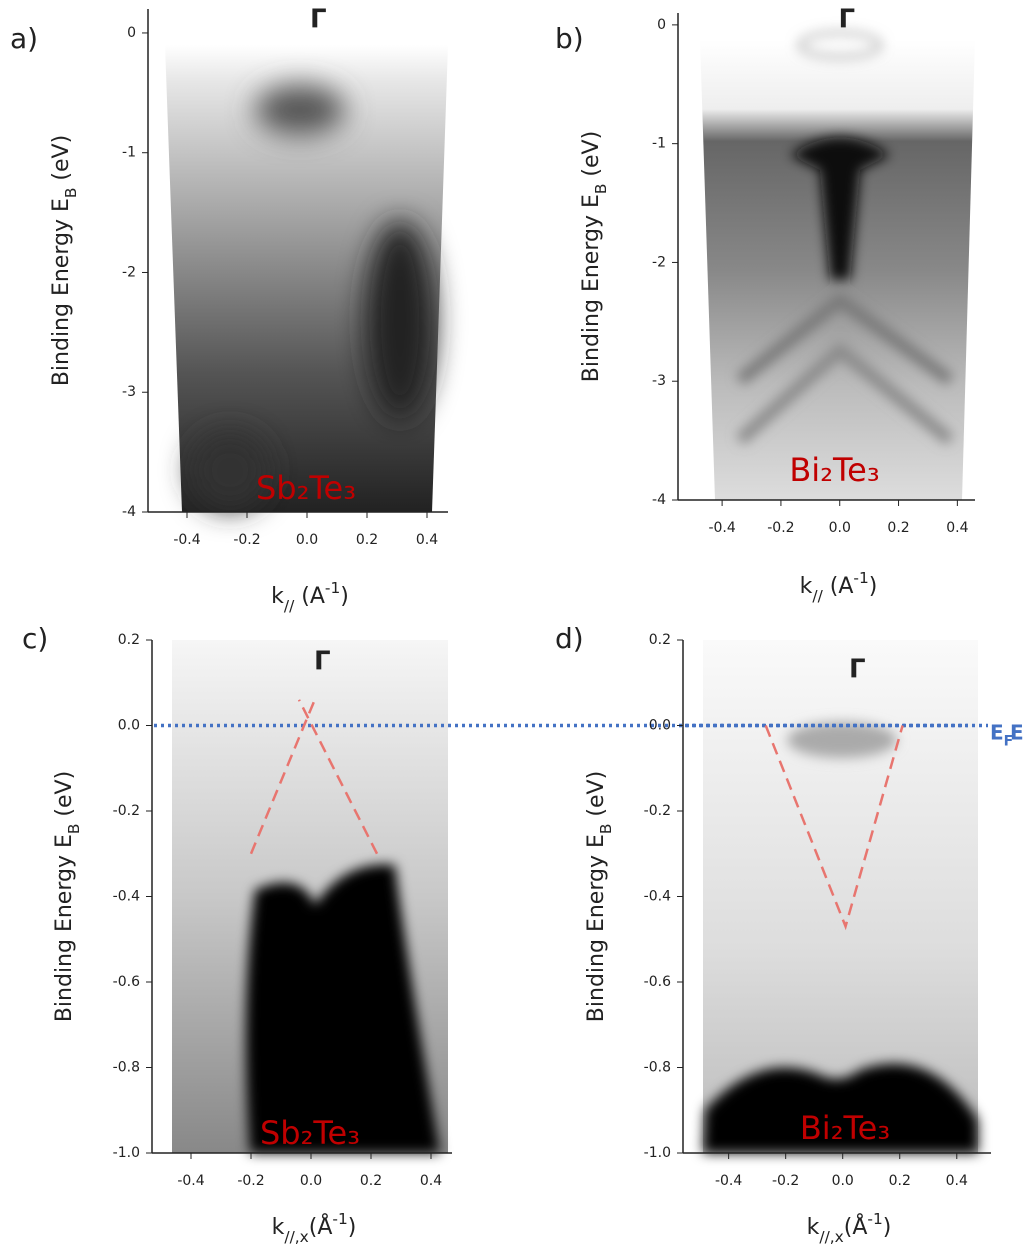 The height and width of the screenshot is (1249, 1023). I want to click on y-tick-label: -4, so click(659, 500).